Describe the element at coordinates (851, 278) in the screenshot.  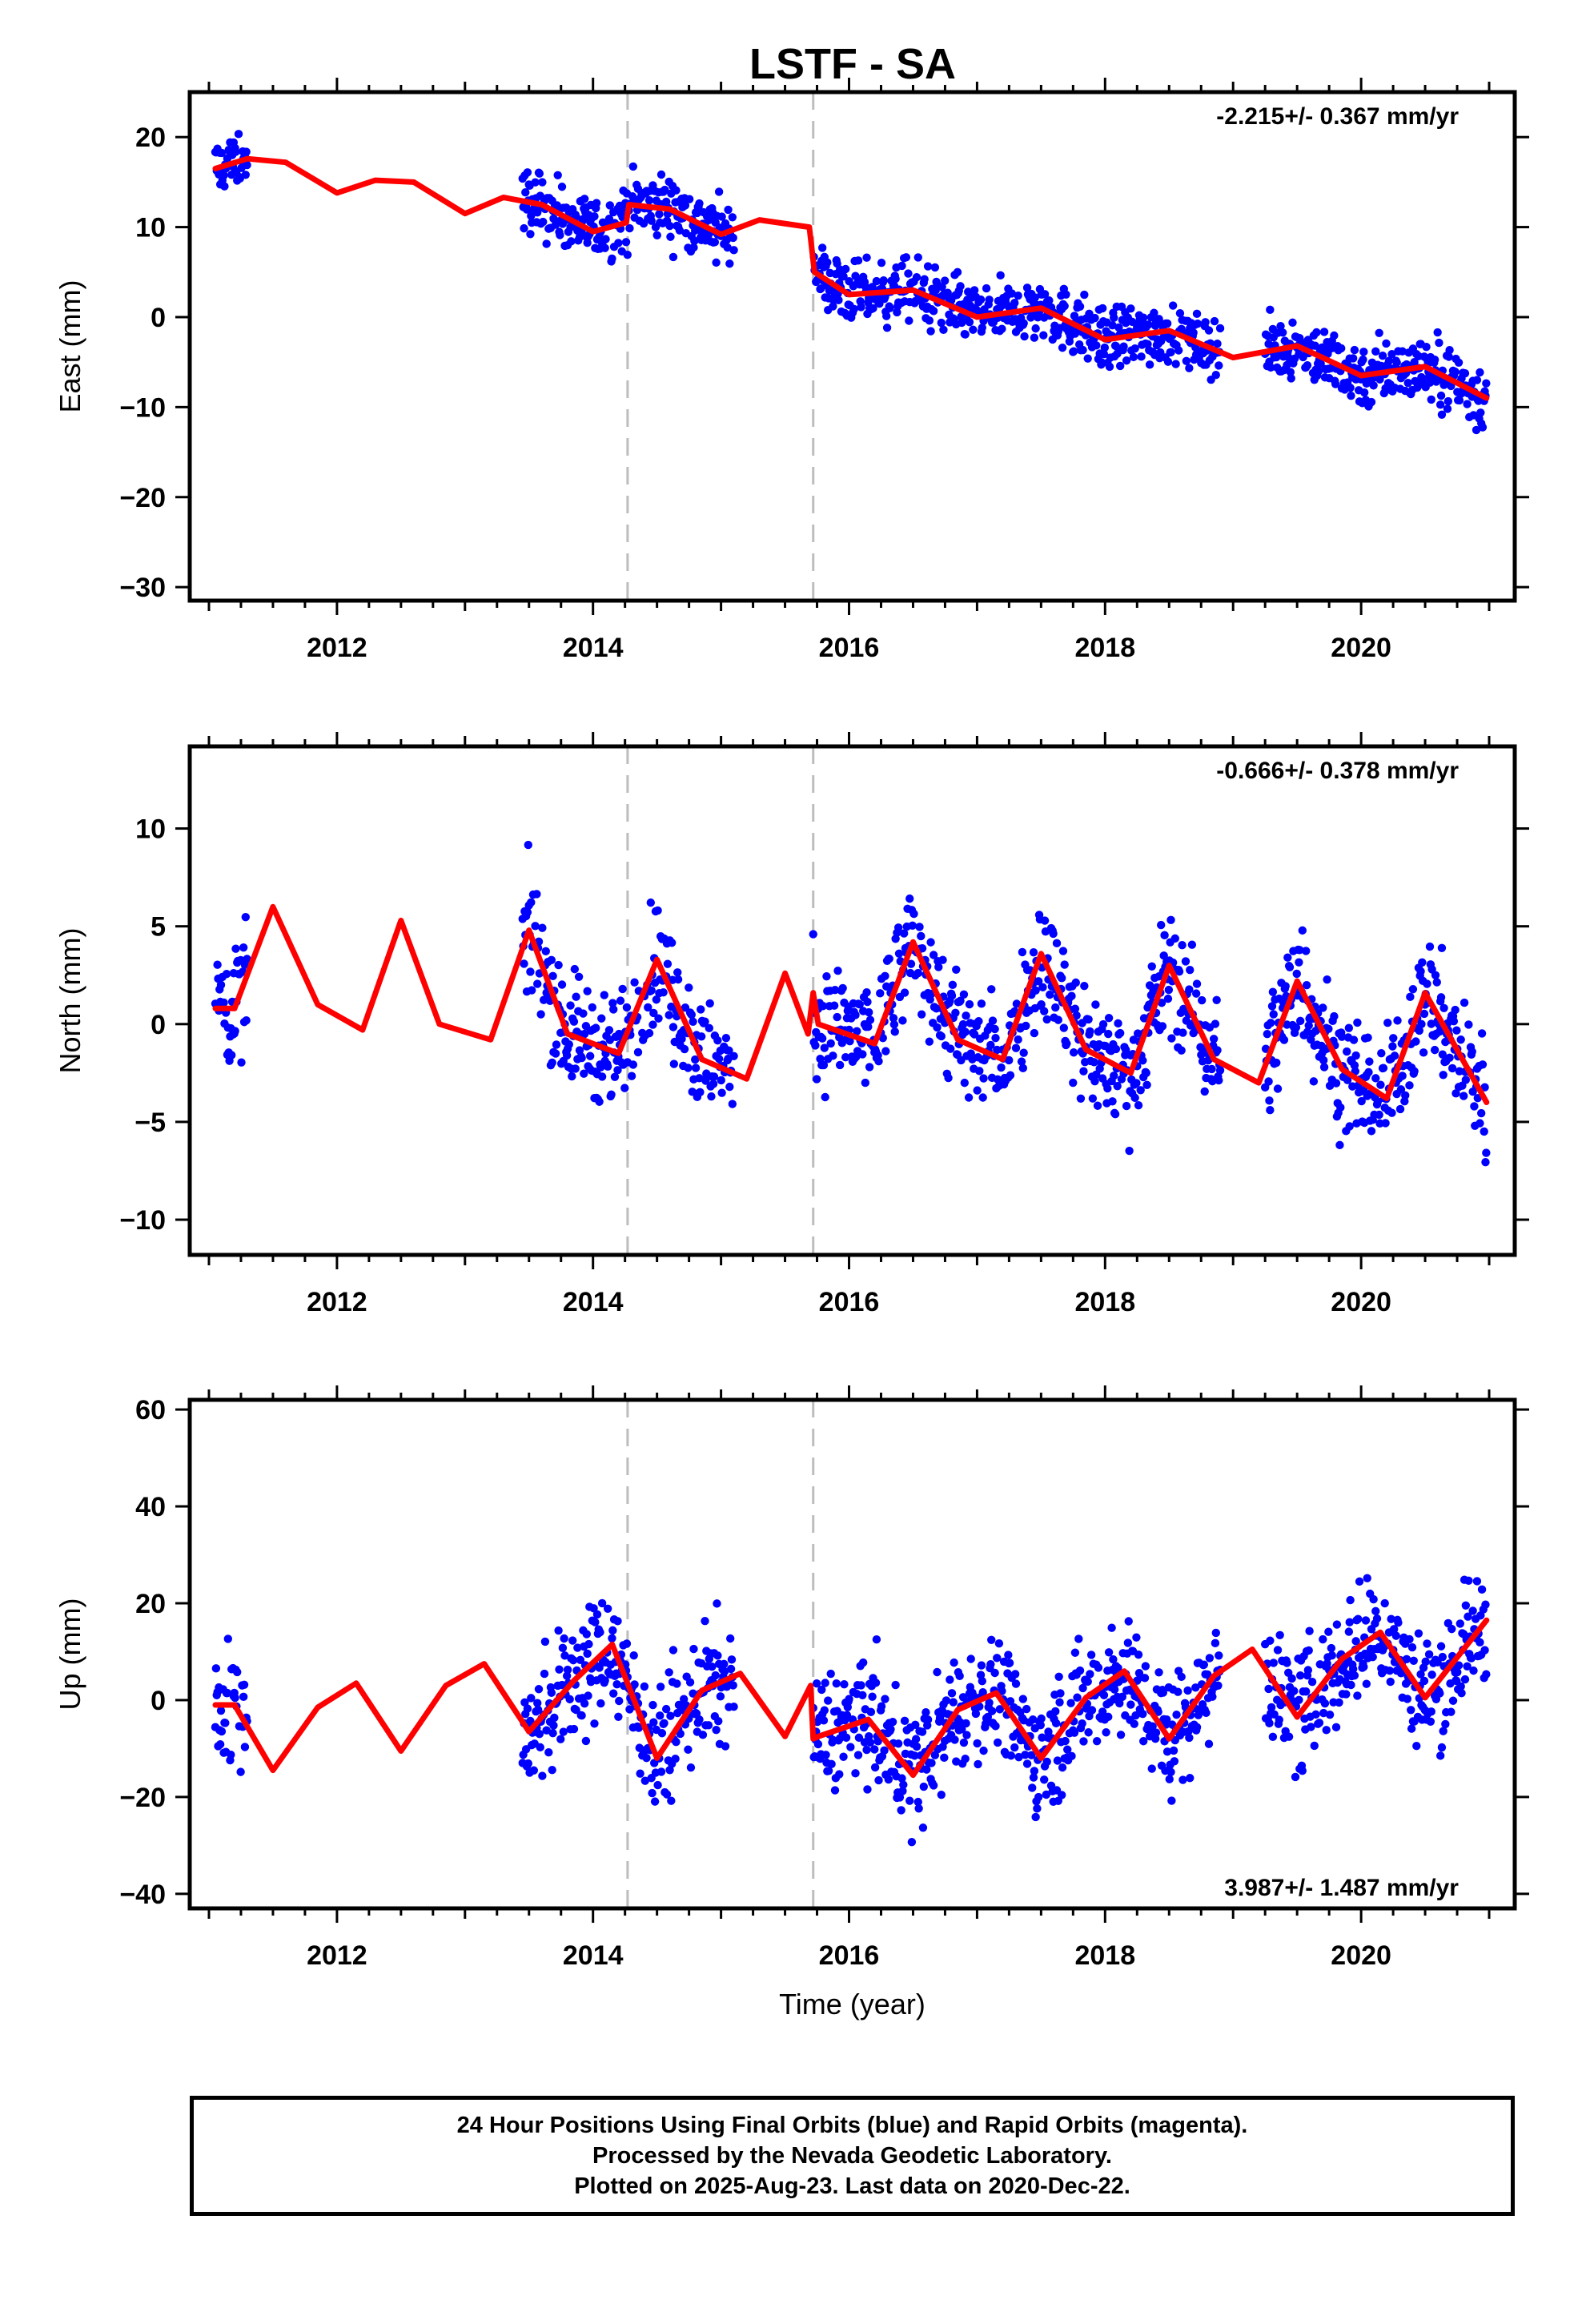
I see `model-fit-line` at that location.